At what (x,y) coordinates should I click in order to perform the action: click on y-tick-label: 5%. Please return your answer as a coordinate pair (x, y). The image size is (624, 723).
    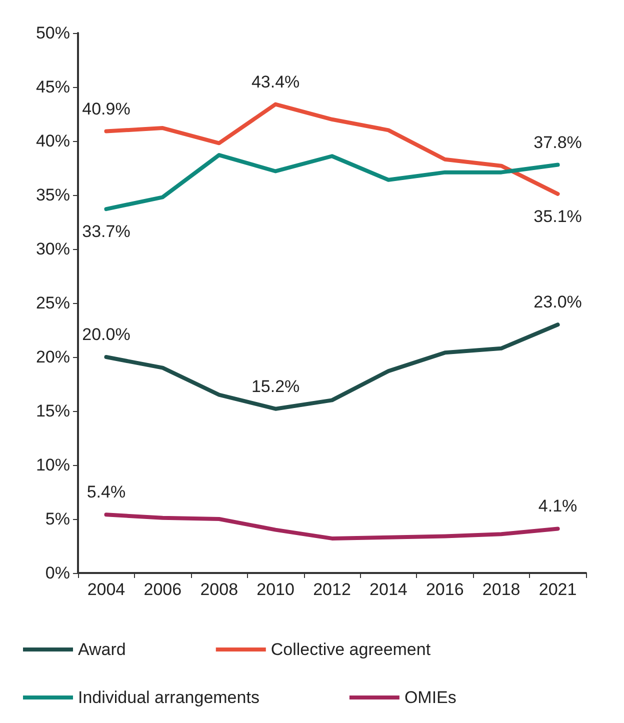
    Looking at the image, I should click on (57, 519).